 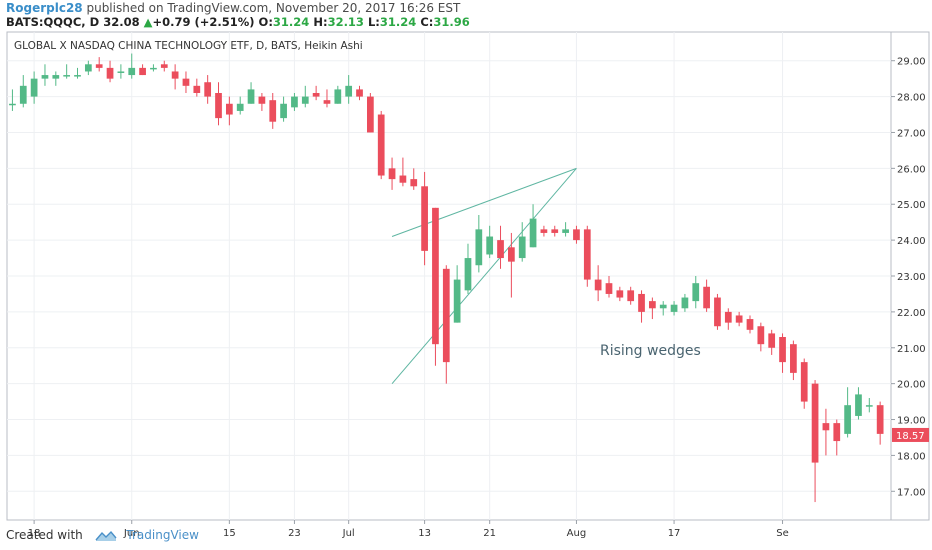 I want to click on up-arrow-icon: ▲, so click(x=148, y=22).